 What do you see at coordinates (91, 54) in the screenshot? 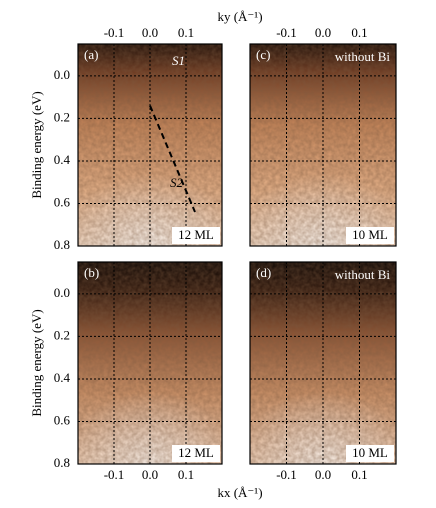
I see `panel-label: (a)` at bounding box center [91, 54].